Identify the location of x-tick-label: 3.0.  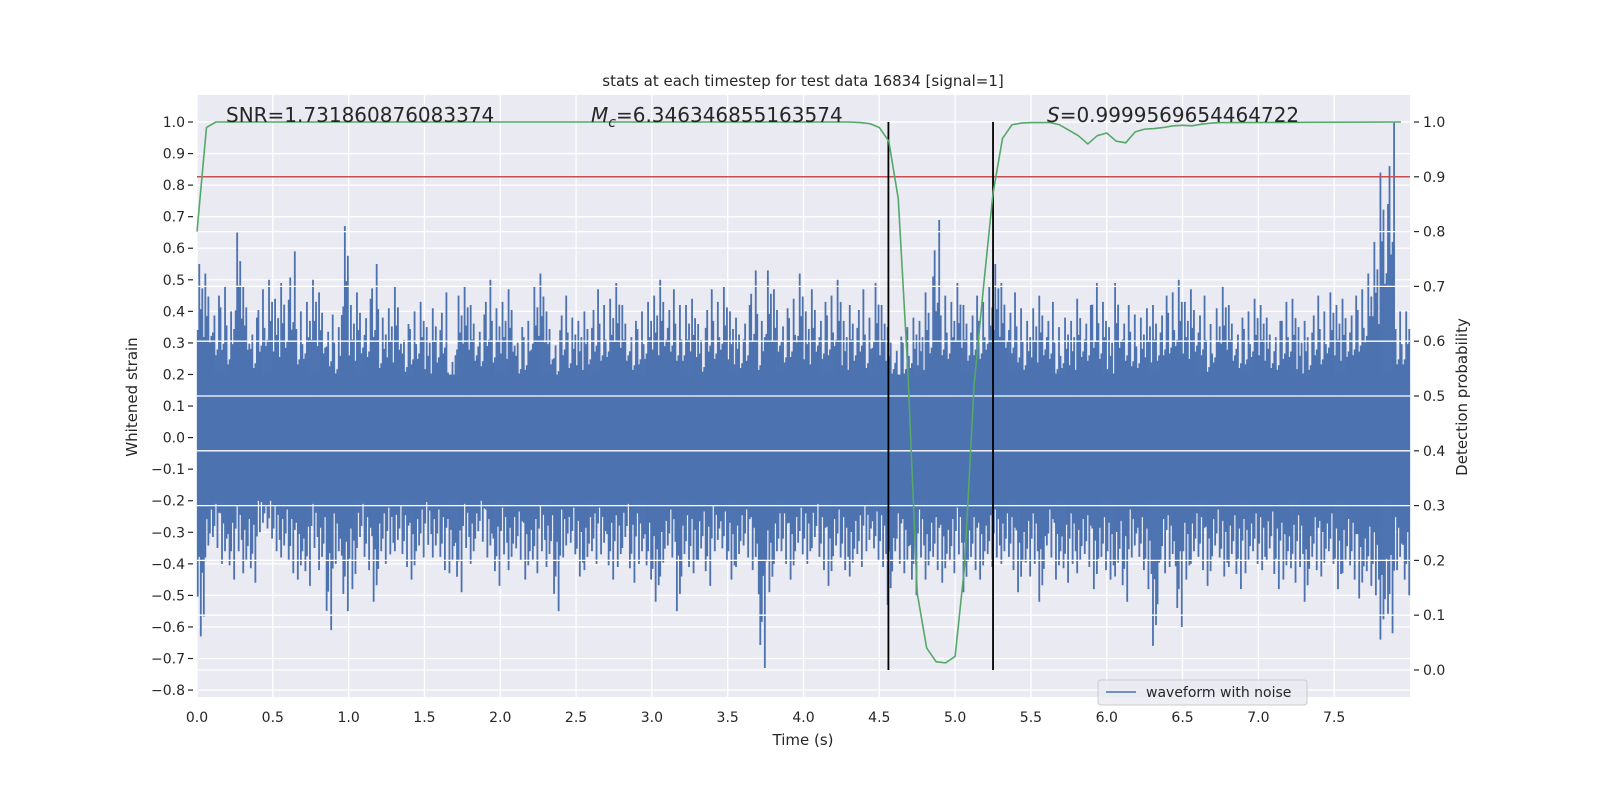
(652, 718).